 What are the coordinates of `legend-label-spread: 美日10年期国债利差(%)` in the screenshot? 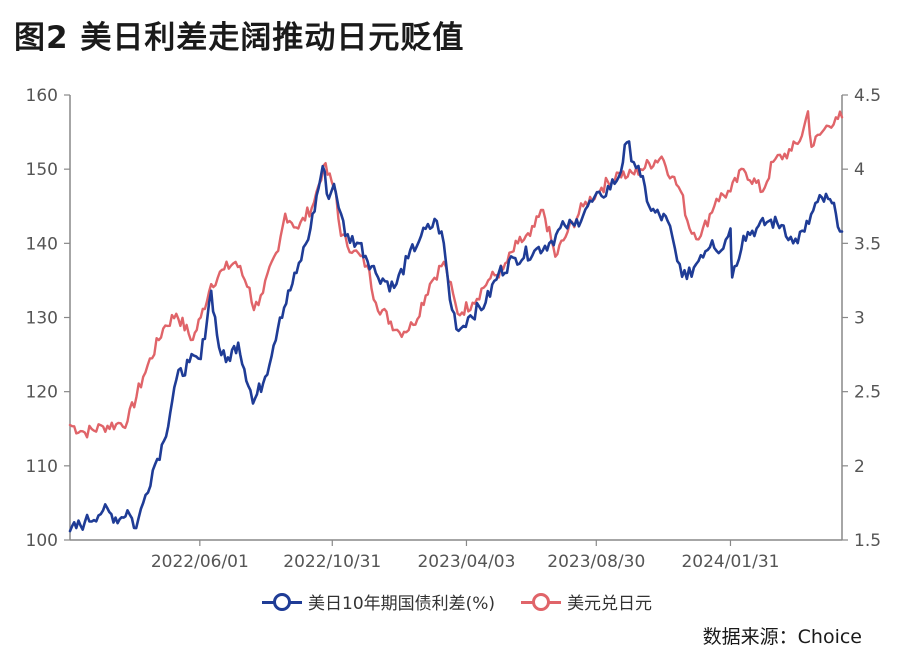 It's located at (402, 604).